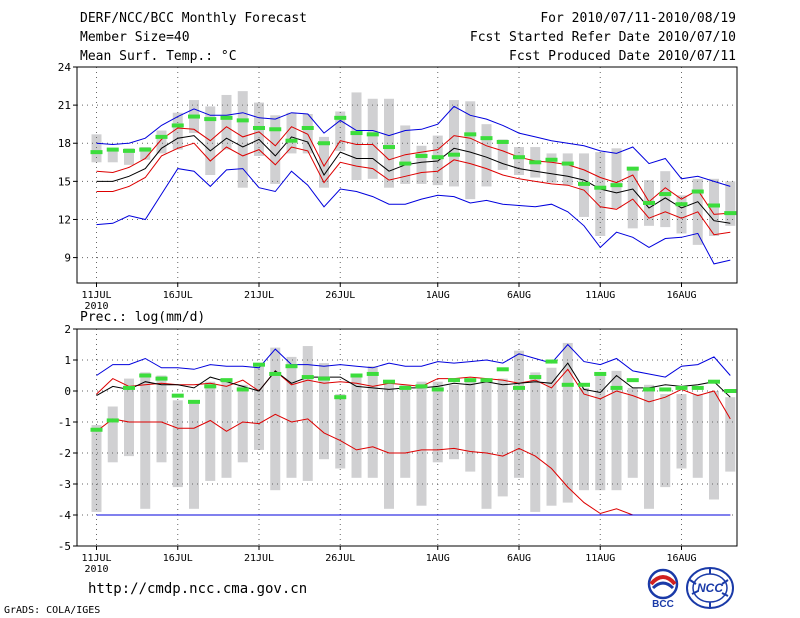 The width and height of the screenshot is (800, 618). What do you see at coordinates (413, 146) in the screenshot?
I see `series-max-line` at bounding box center [413, 146].